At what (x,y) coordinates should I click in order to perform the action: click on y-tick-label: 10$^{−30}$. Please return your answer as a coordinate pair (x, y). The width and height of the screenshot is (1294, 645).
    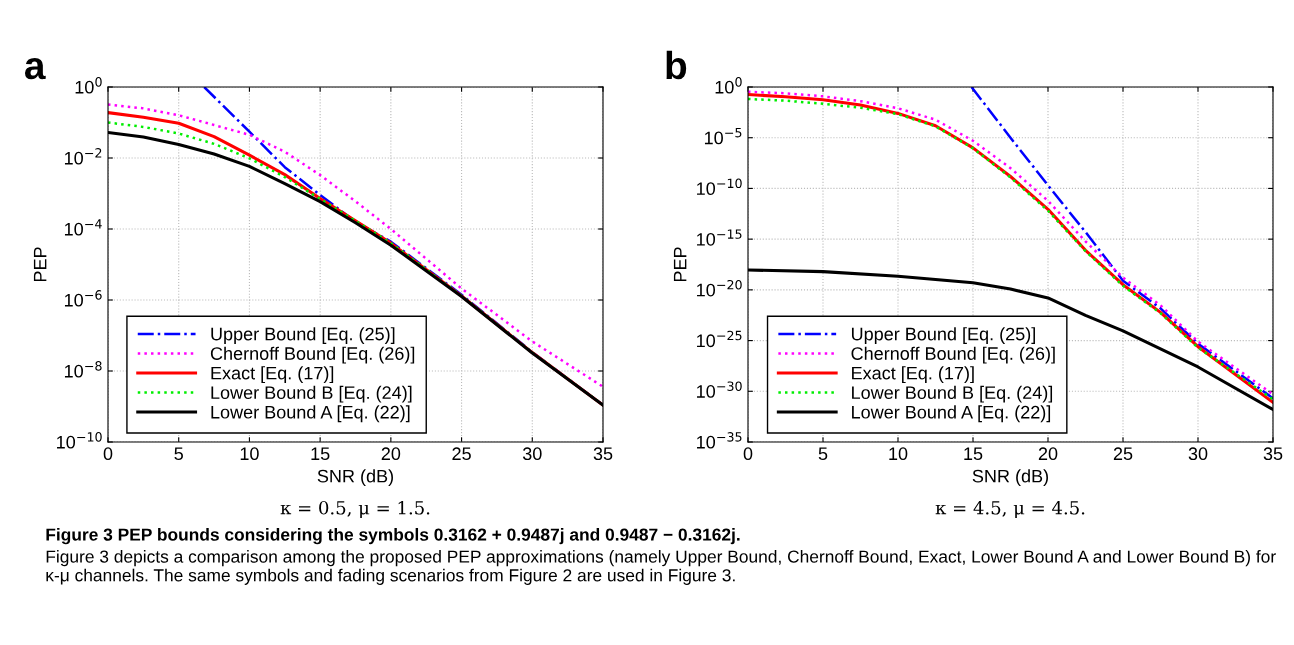
    Looking at the image, I should click on (719, 389).